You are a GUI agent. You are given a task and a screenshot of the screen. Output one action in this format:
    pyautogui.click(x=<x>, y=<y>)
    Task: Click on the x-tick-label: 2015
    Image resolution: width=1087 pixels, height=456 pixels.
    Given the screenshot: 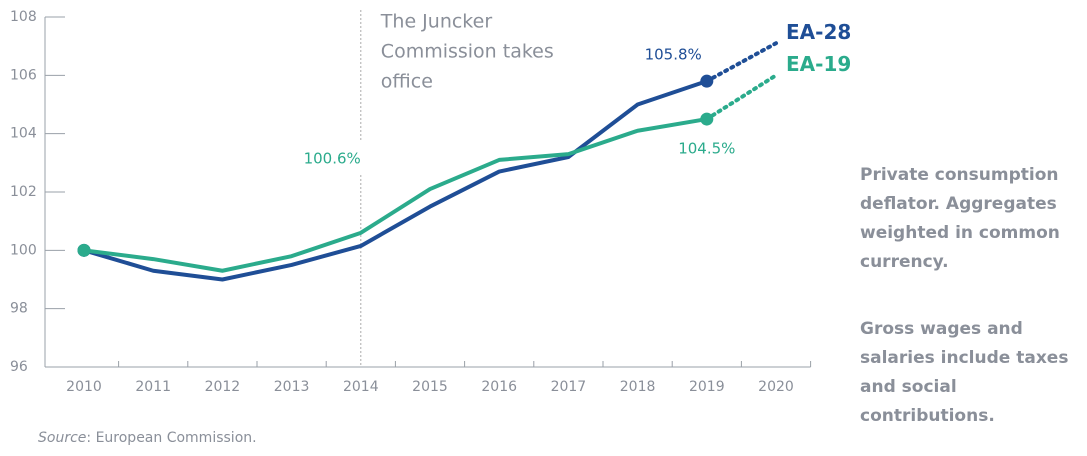 What is the action you would take?
    pyautogui.click(x=430, y=387)
    